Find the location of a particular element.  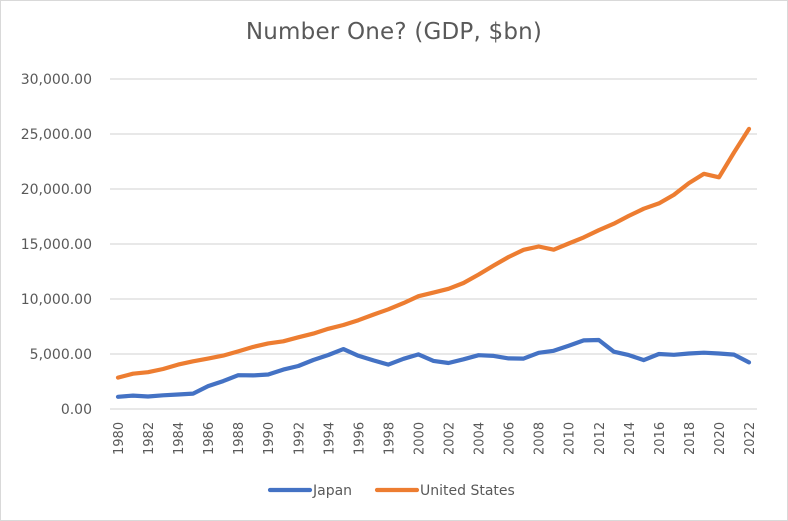

x-tick-label: 1984 is located at coordinates (179, 438).